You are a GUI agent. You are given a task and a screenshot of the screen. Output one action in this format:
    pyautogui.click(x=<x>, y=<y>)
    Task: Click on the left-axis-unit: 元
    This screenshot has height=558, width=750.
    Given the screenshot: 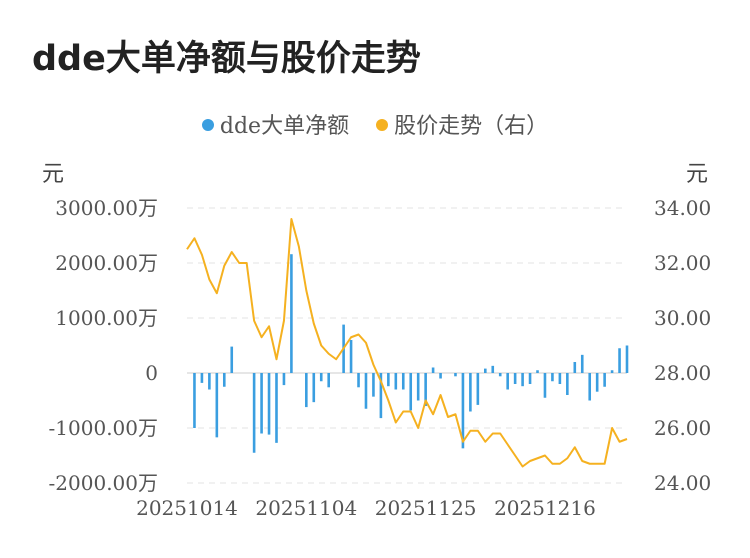 What is the action you would take?
    pyautogui.click(x=53, y=174)
    